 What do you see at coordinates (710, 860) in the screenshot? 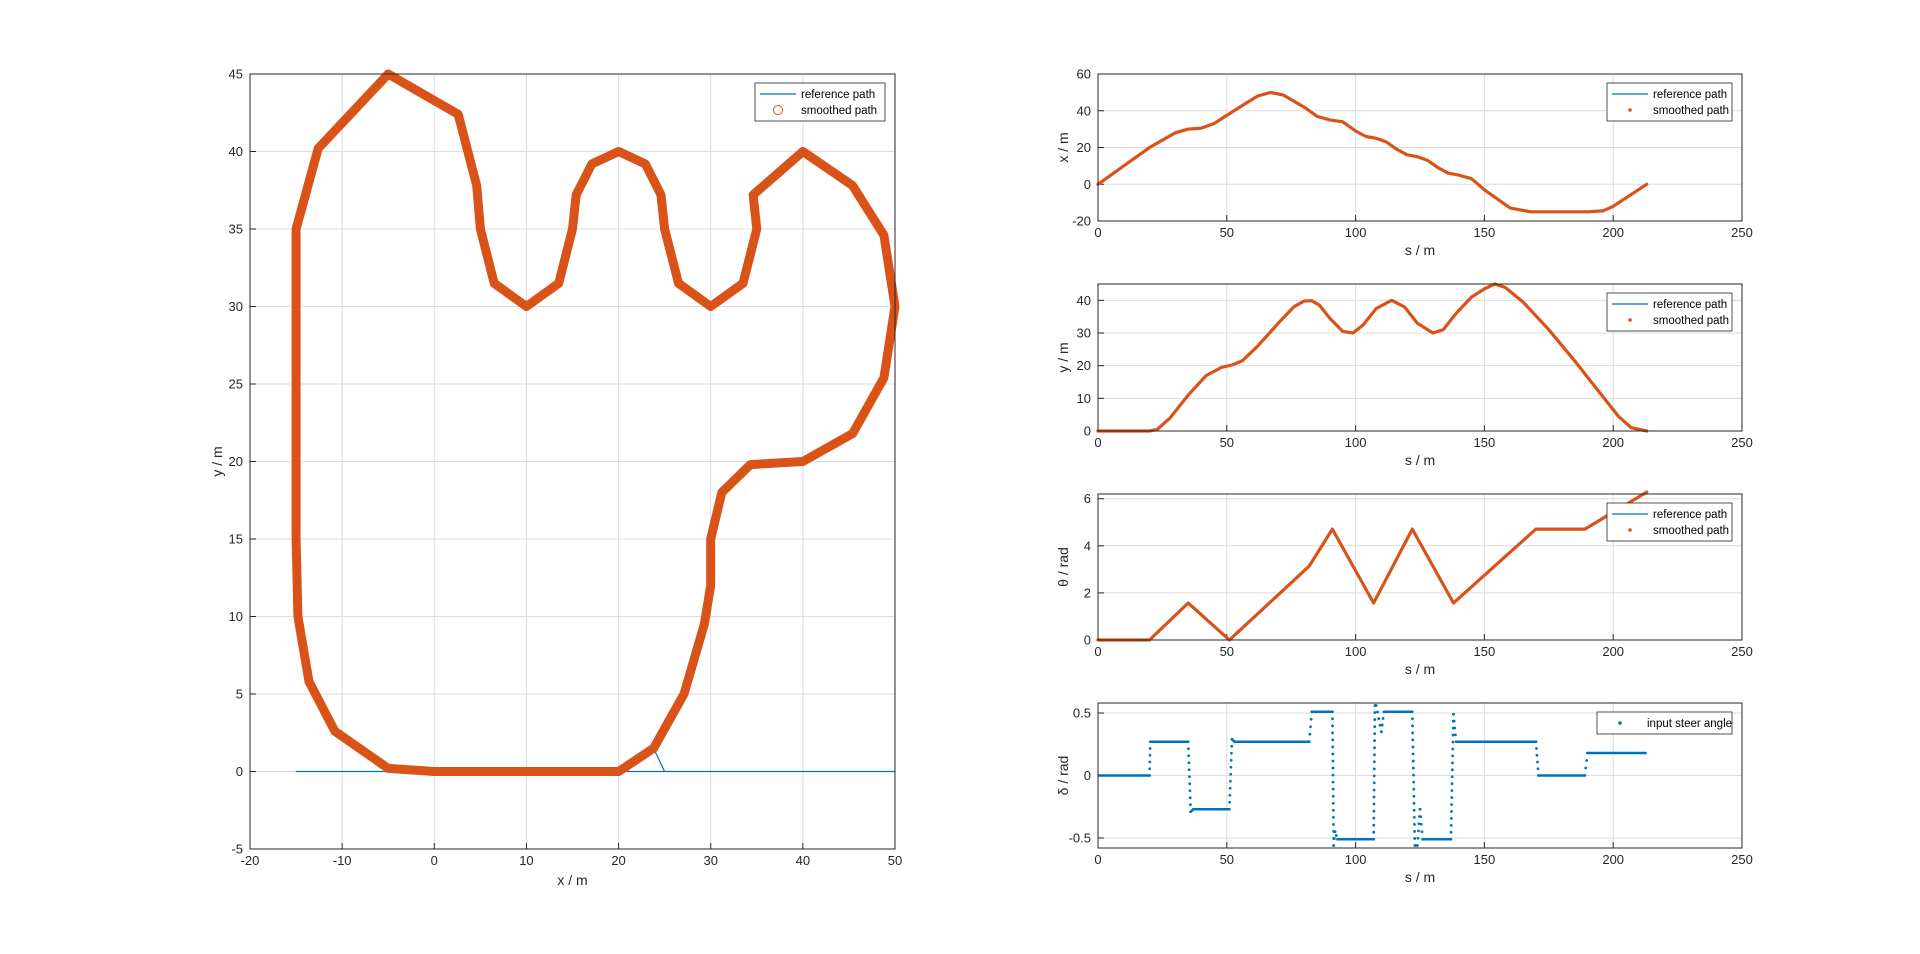
I see `x-tick-label: 30` at bounding box center [710, 860].